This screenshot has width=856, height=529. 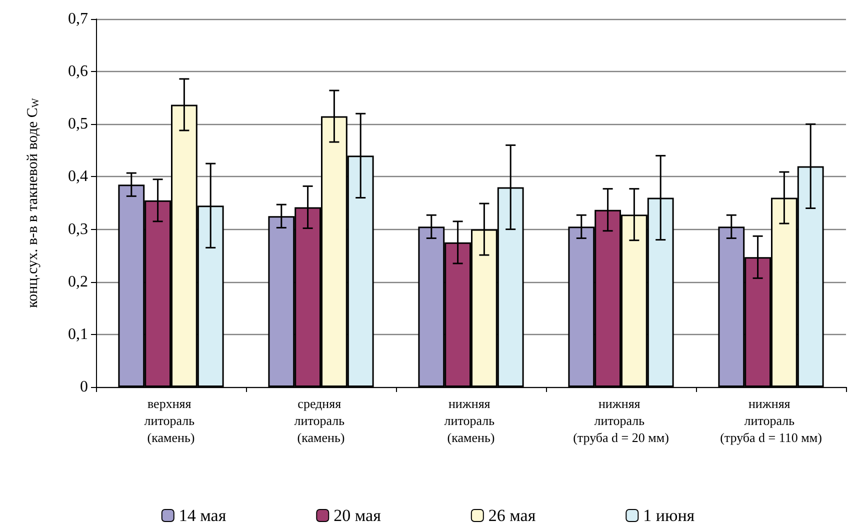 What do you see at coordinates (471, 420) in the screenshot?
I see `x-tick-label: нижняя литораль (камень)` at bounding box center [471, 420].